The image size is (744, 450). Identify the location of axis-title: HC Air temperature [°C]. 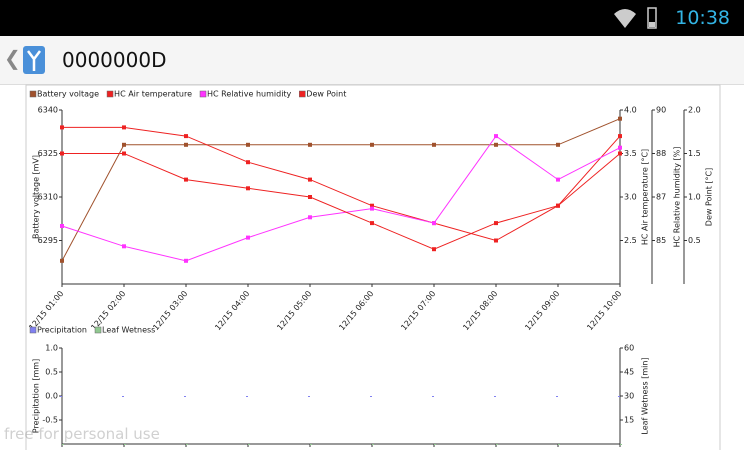
(645, 197).